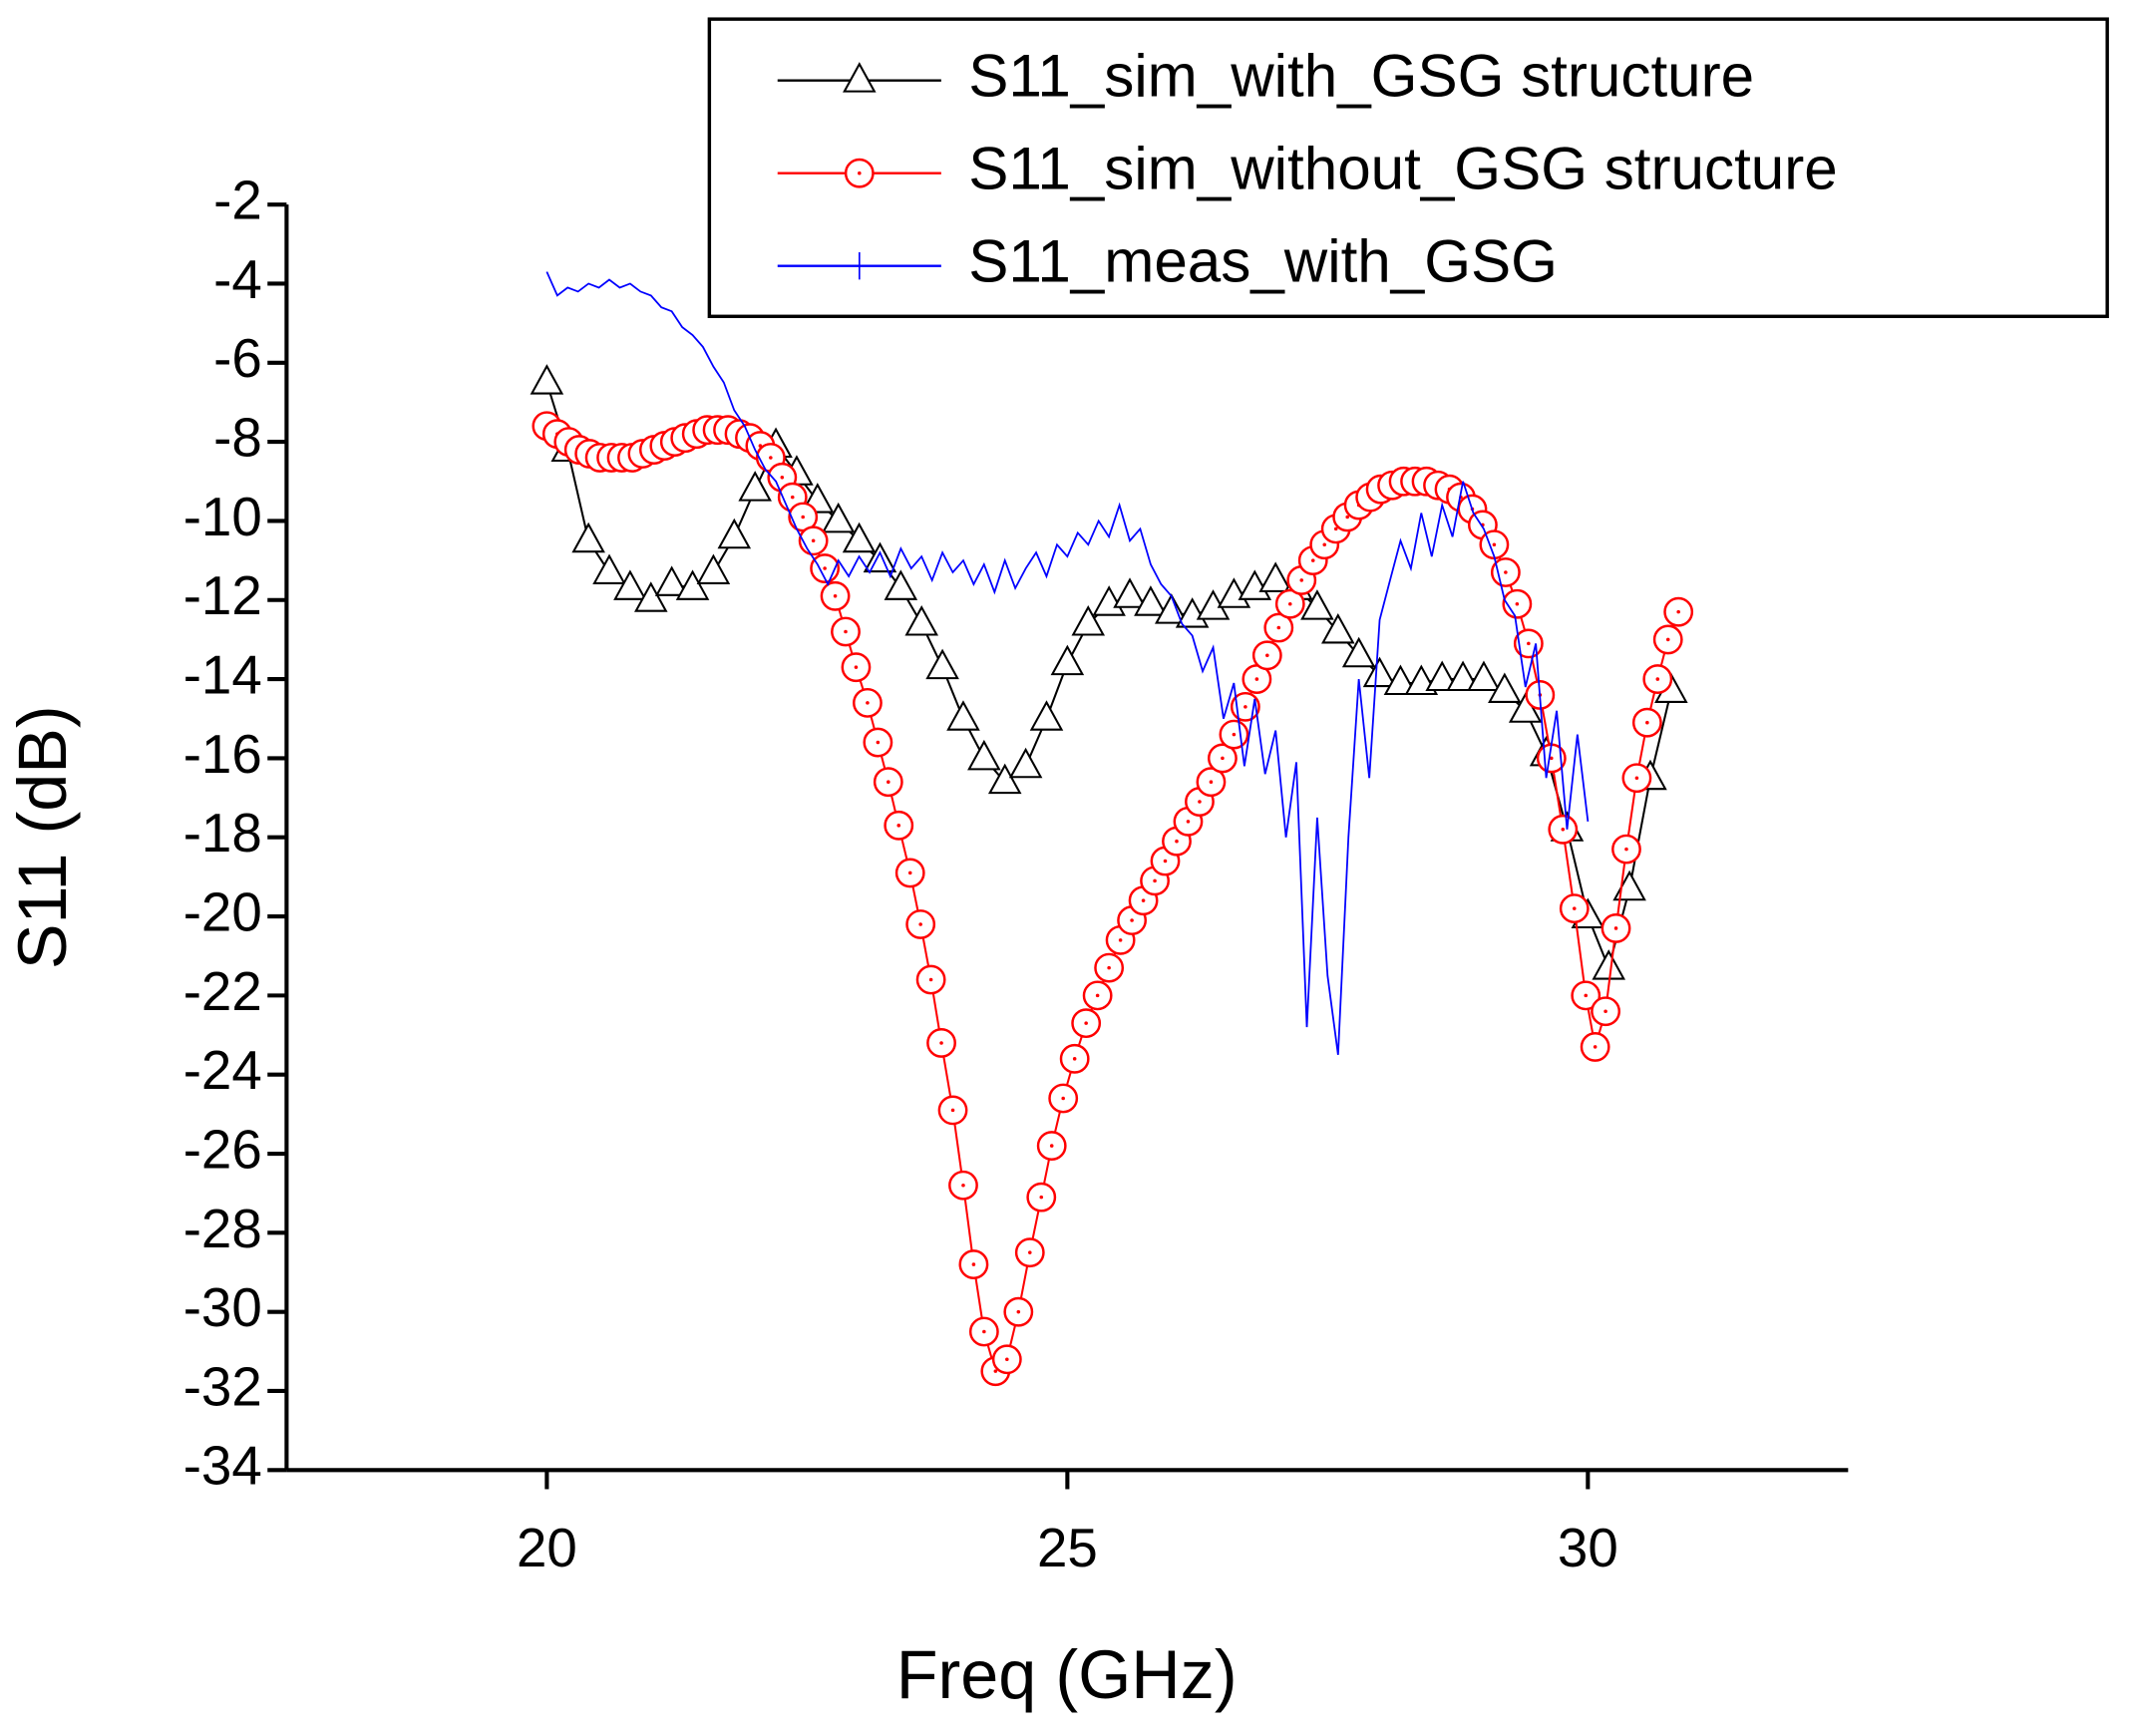  What do you see at coordinates (222, 991) in the screenshot?
I see `y-tick-label: -22` at bounding box center [222, 991].